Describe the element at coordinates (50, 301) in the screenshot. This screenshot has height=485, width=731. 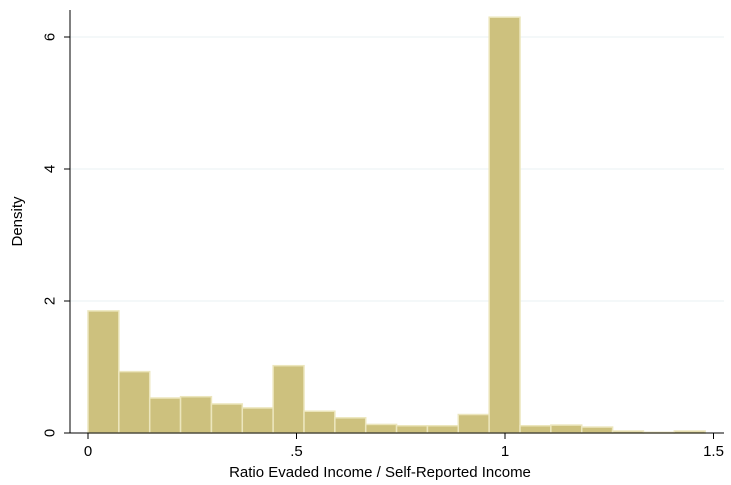
I see `y-tick-label: 2` at that location.